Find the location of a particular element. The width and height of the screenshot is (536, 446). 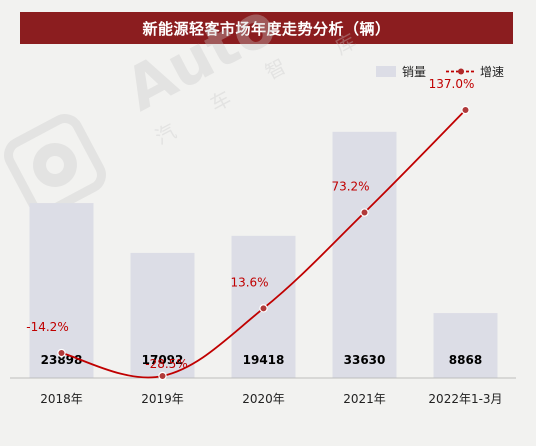

growth-label: 13.6% is located at coordinates (249, 282).